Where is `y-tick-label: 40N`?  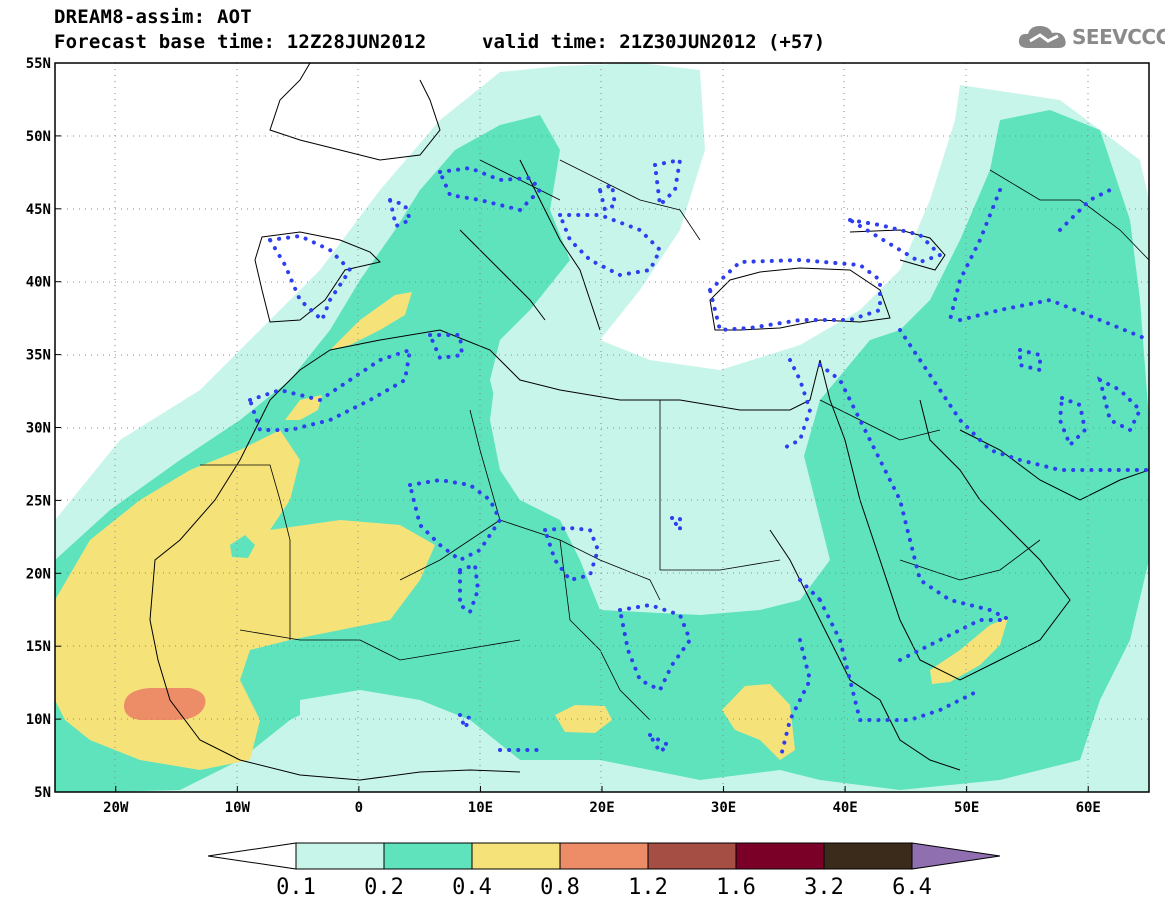
y-tick-label: 40N is located at coordinates (38, 283).